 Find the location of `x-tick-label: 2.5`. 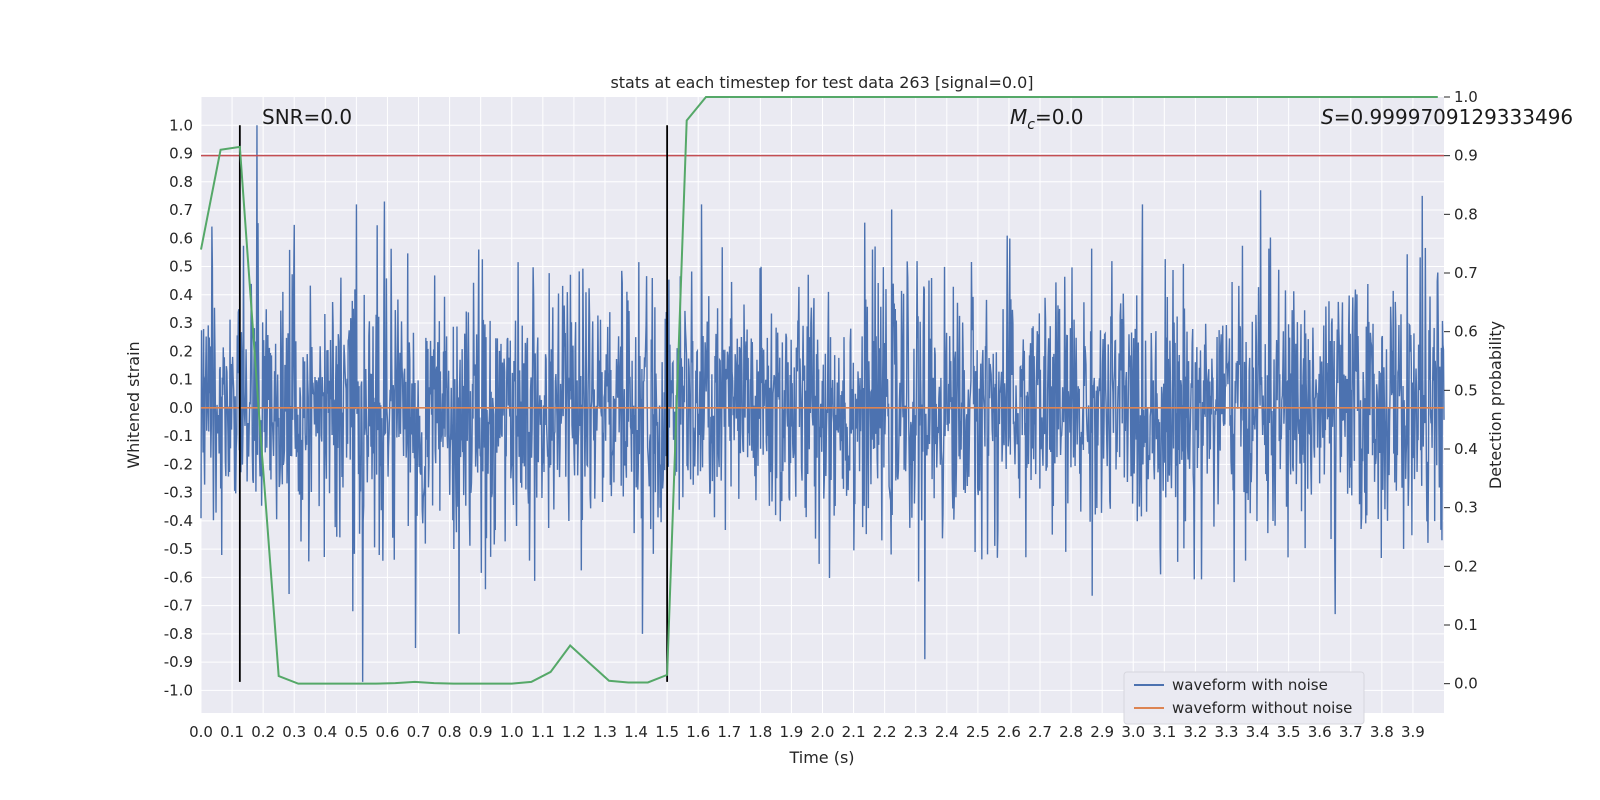

x-tick-label: 2.5 is located at coordinates (978, 732).